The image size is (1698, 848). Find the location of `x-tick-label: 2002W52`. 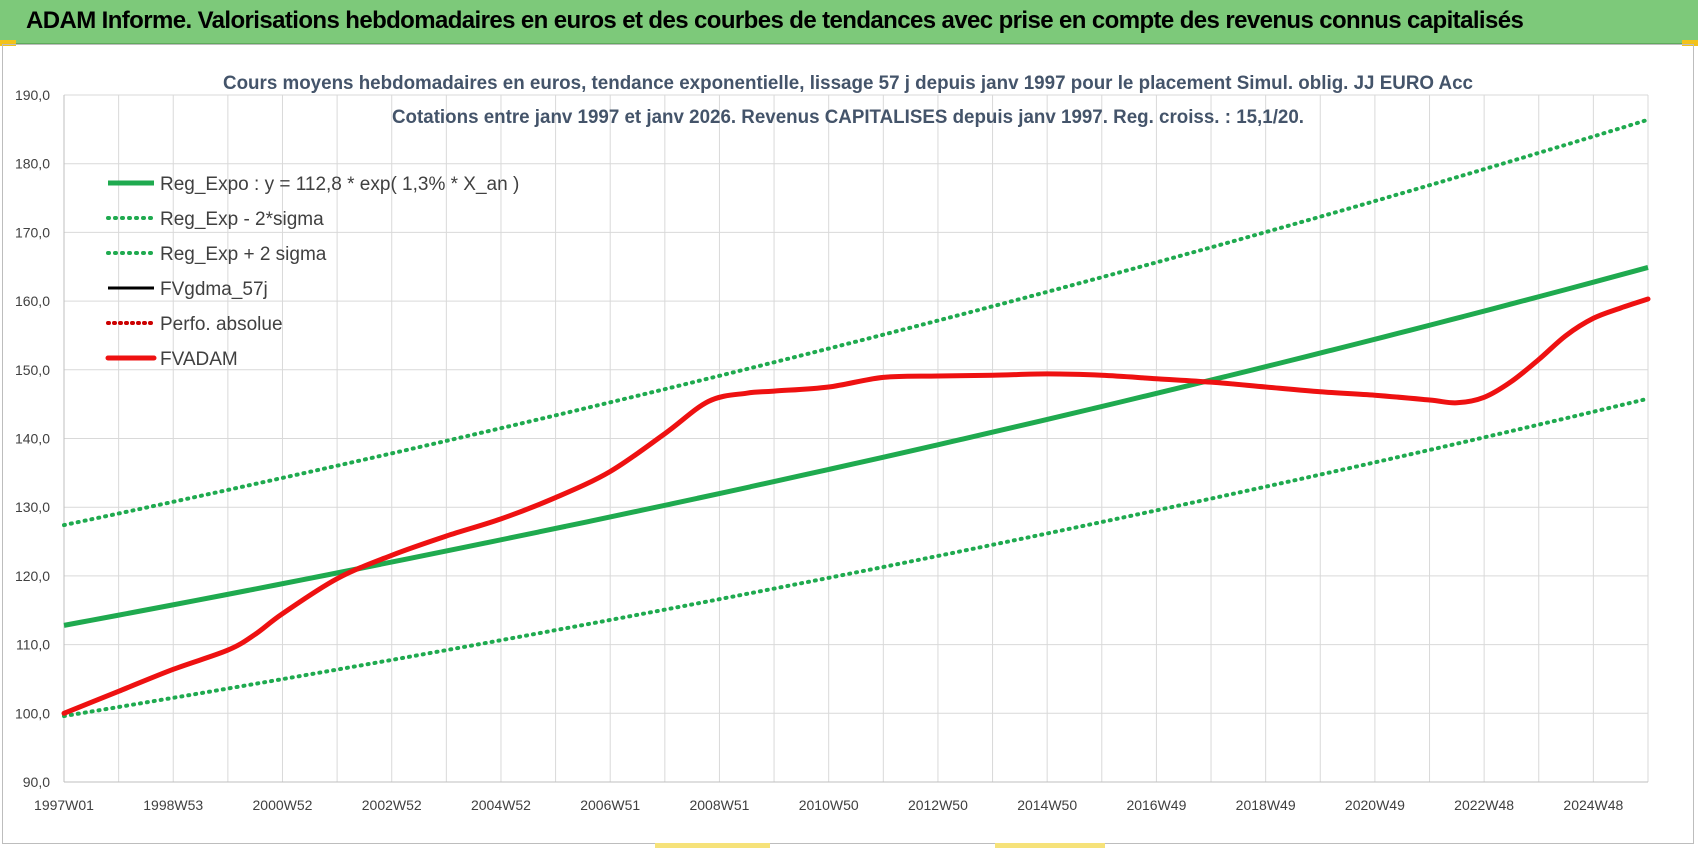

x-tick-label: 2002W52 is located at coordinates (392, 805).